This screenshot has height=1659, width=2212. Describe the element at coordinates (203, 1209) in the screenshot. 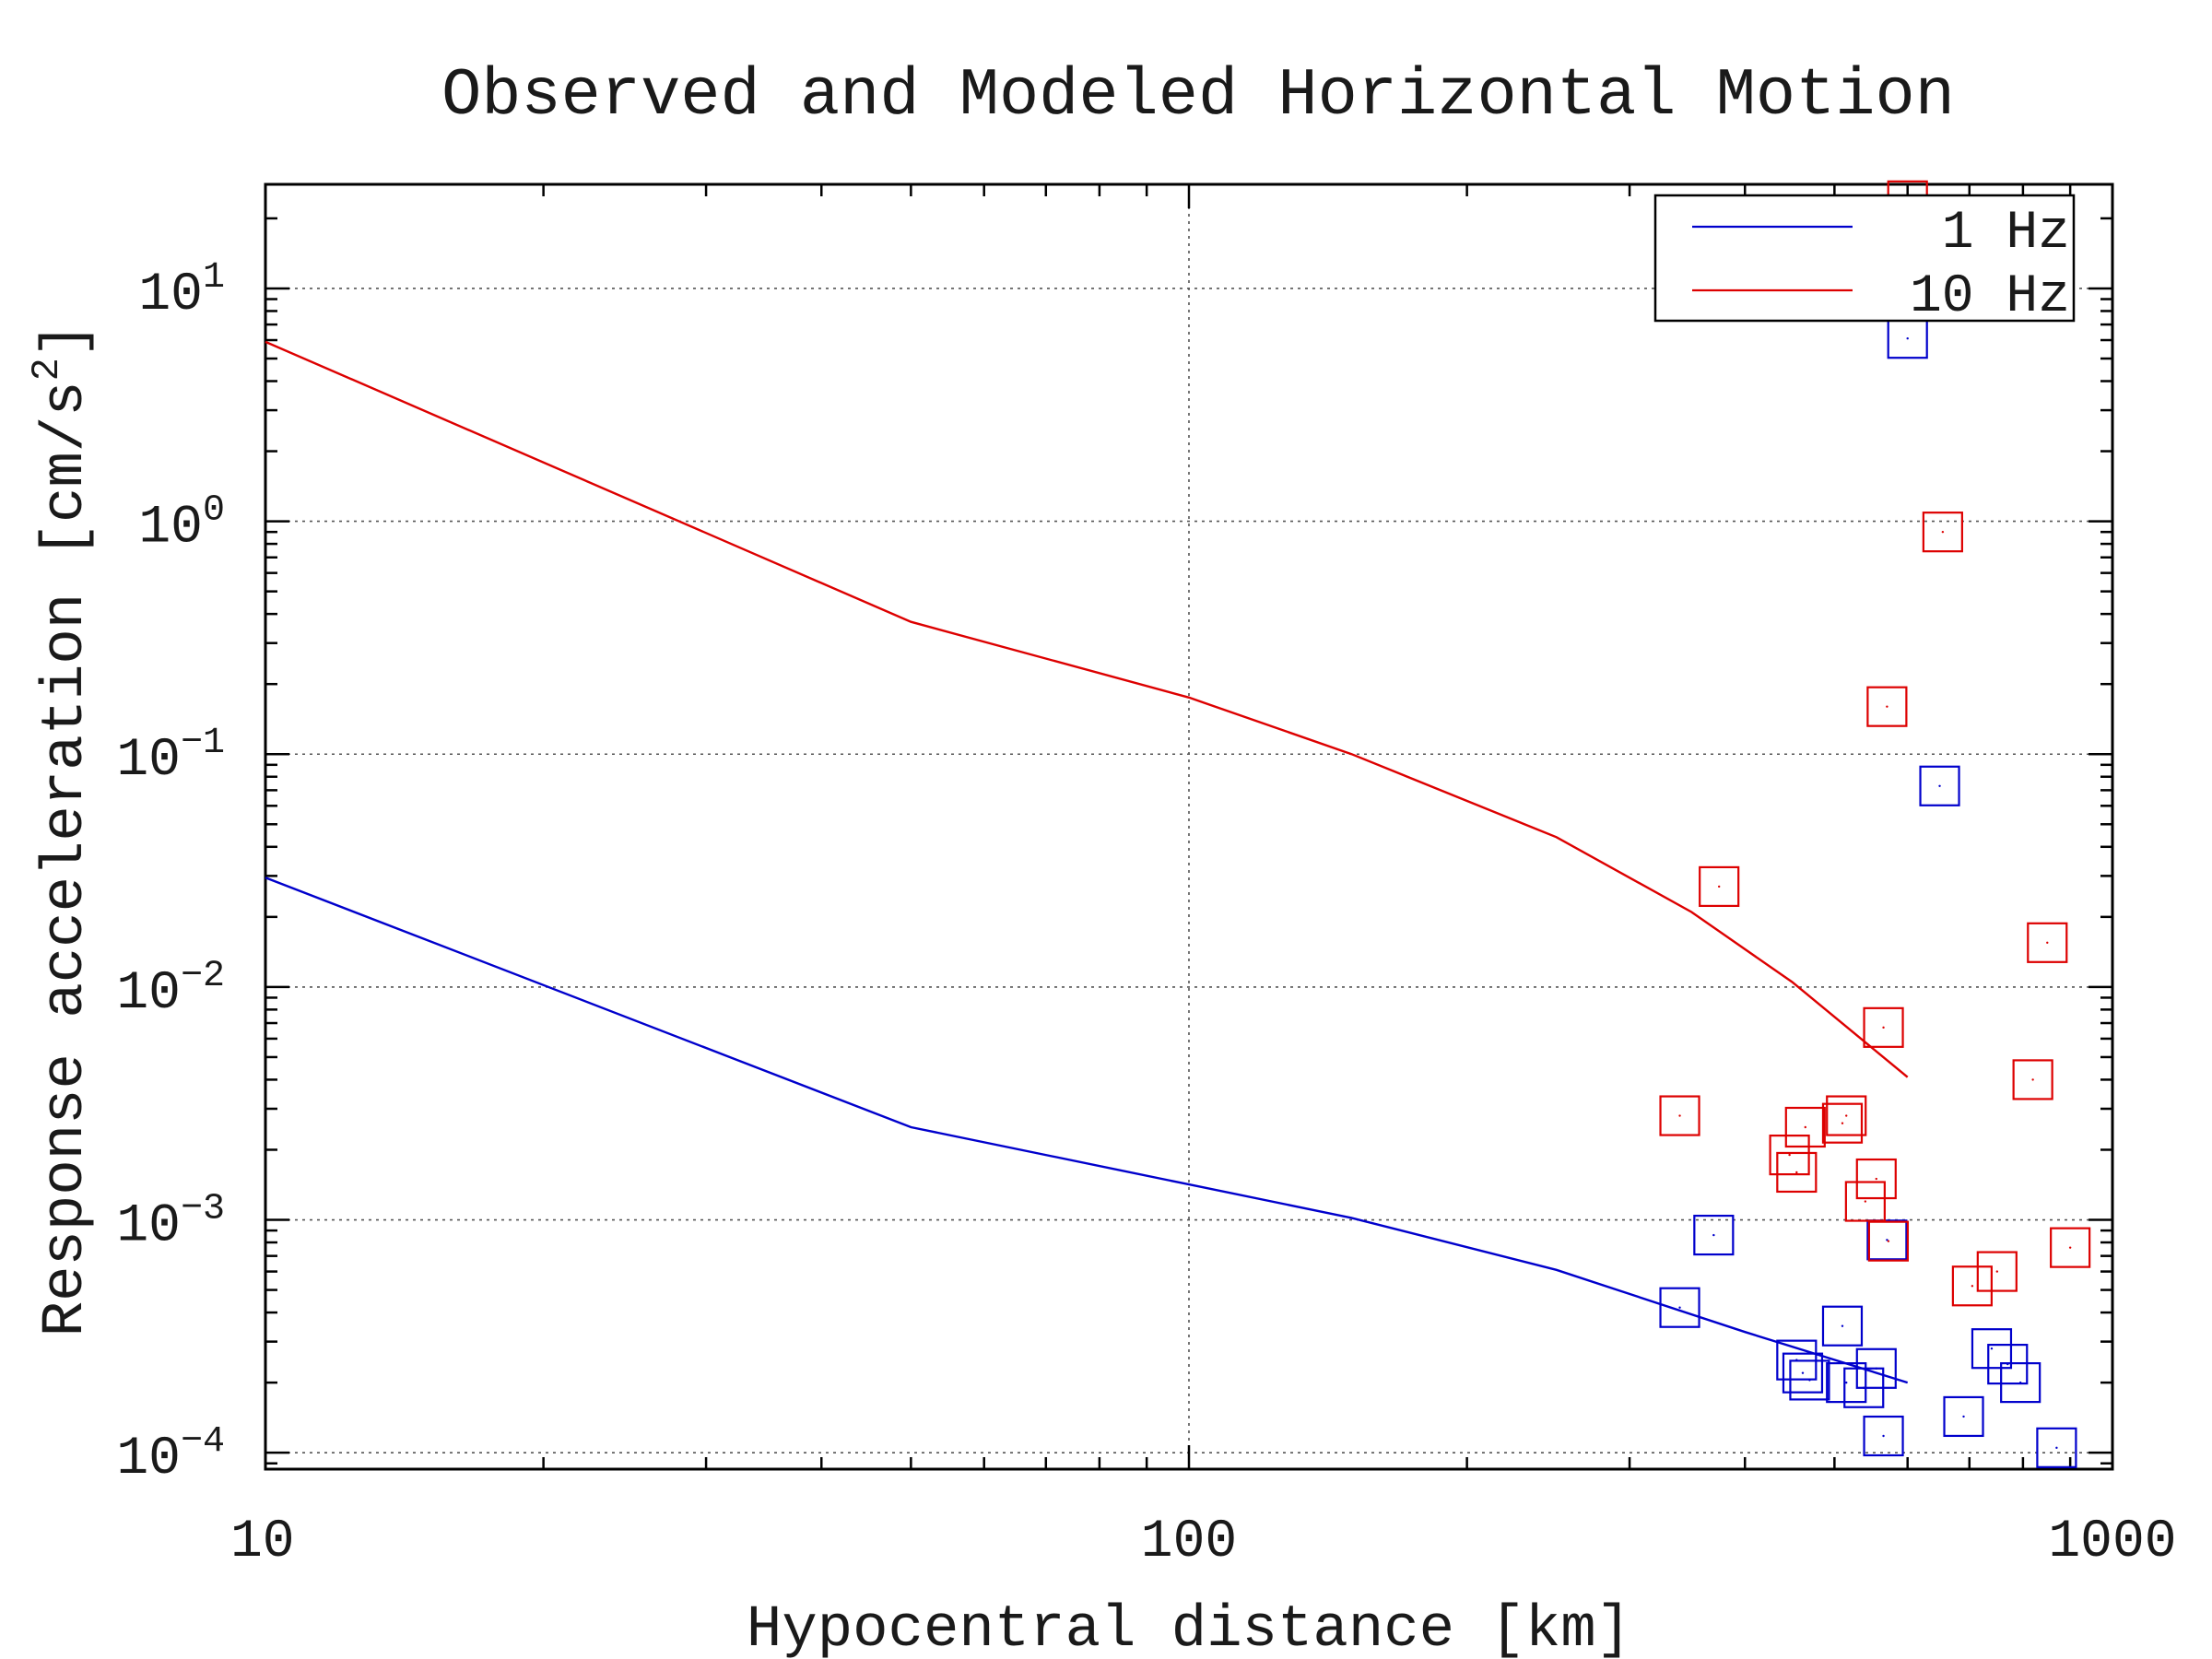

I see `y-tick-label-exponent: −3` at that location.